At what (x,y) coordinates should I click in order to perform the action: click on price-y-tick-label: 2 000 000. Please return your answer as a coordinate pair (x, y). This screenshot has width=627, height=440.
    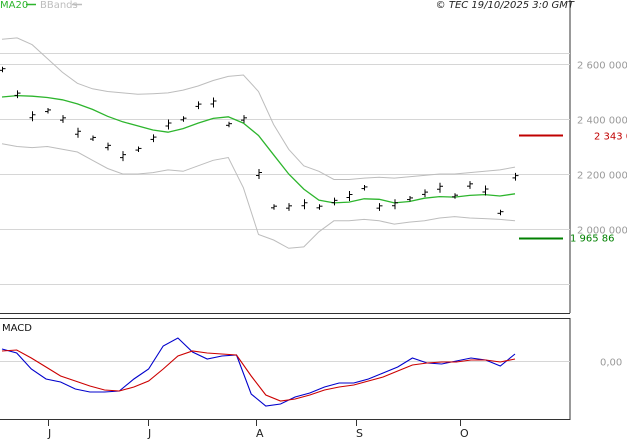
    Looking at the image, I should click on (602, 231).